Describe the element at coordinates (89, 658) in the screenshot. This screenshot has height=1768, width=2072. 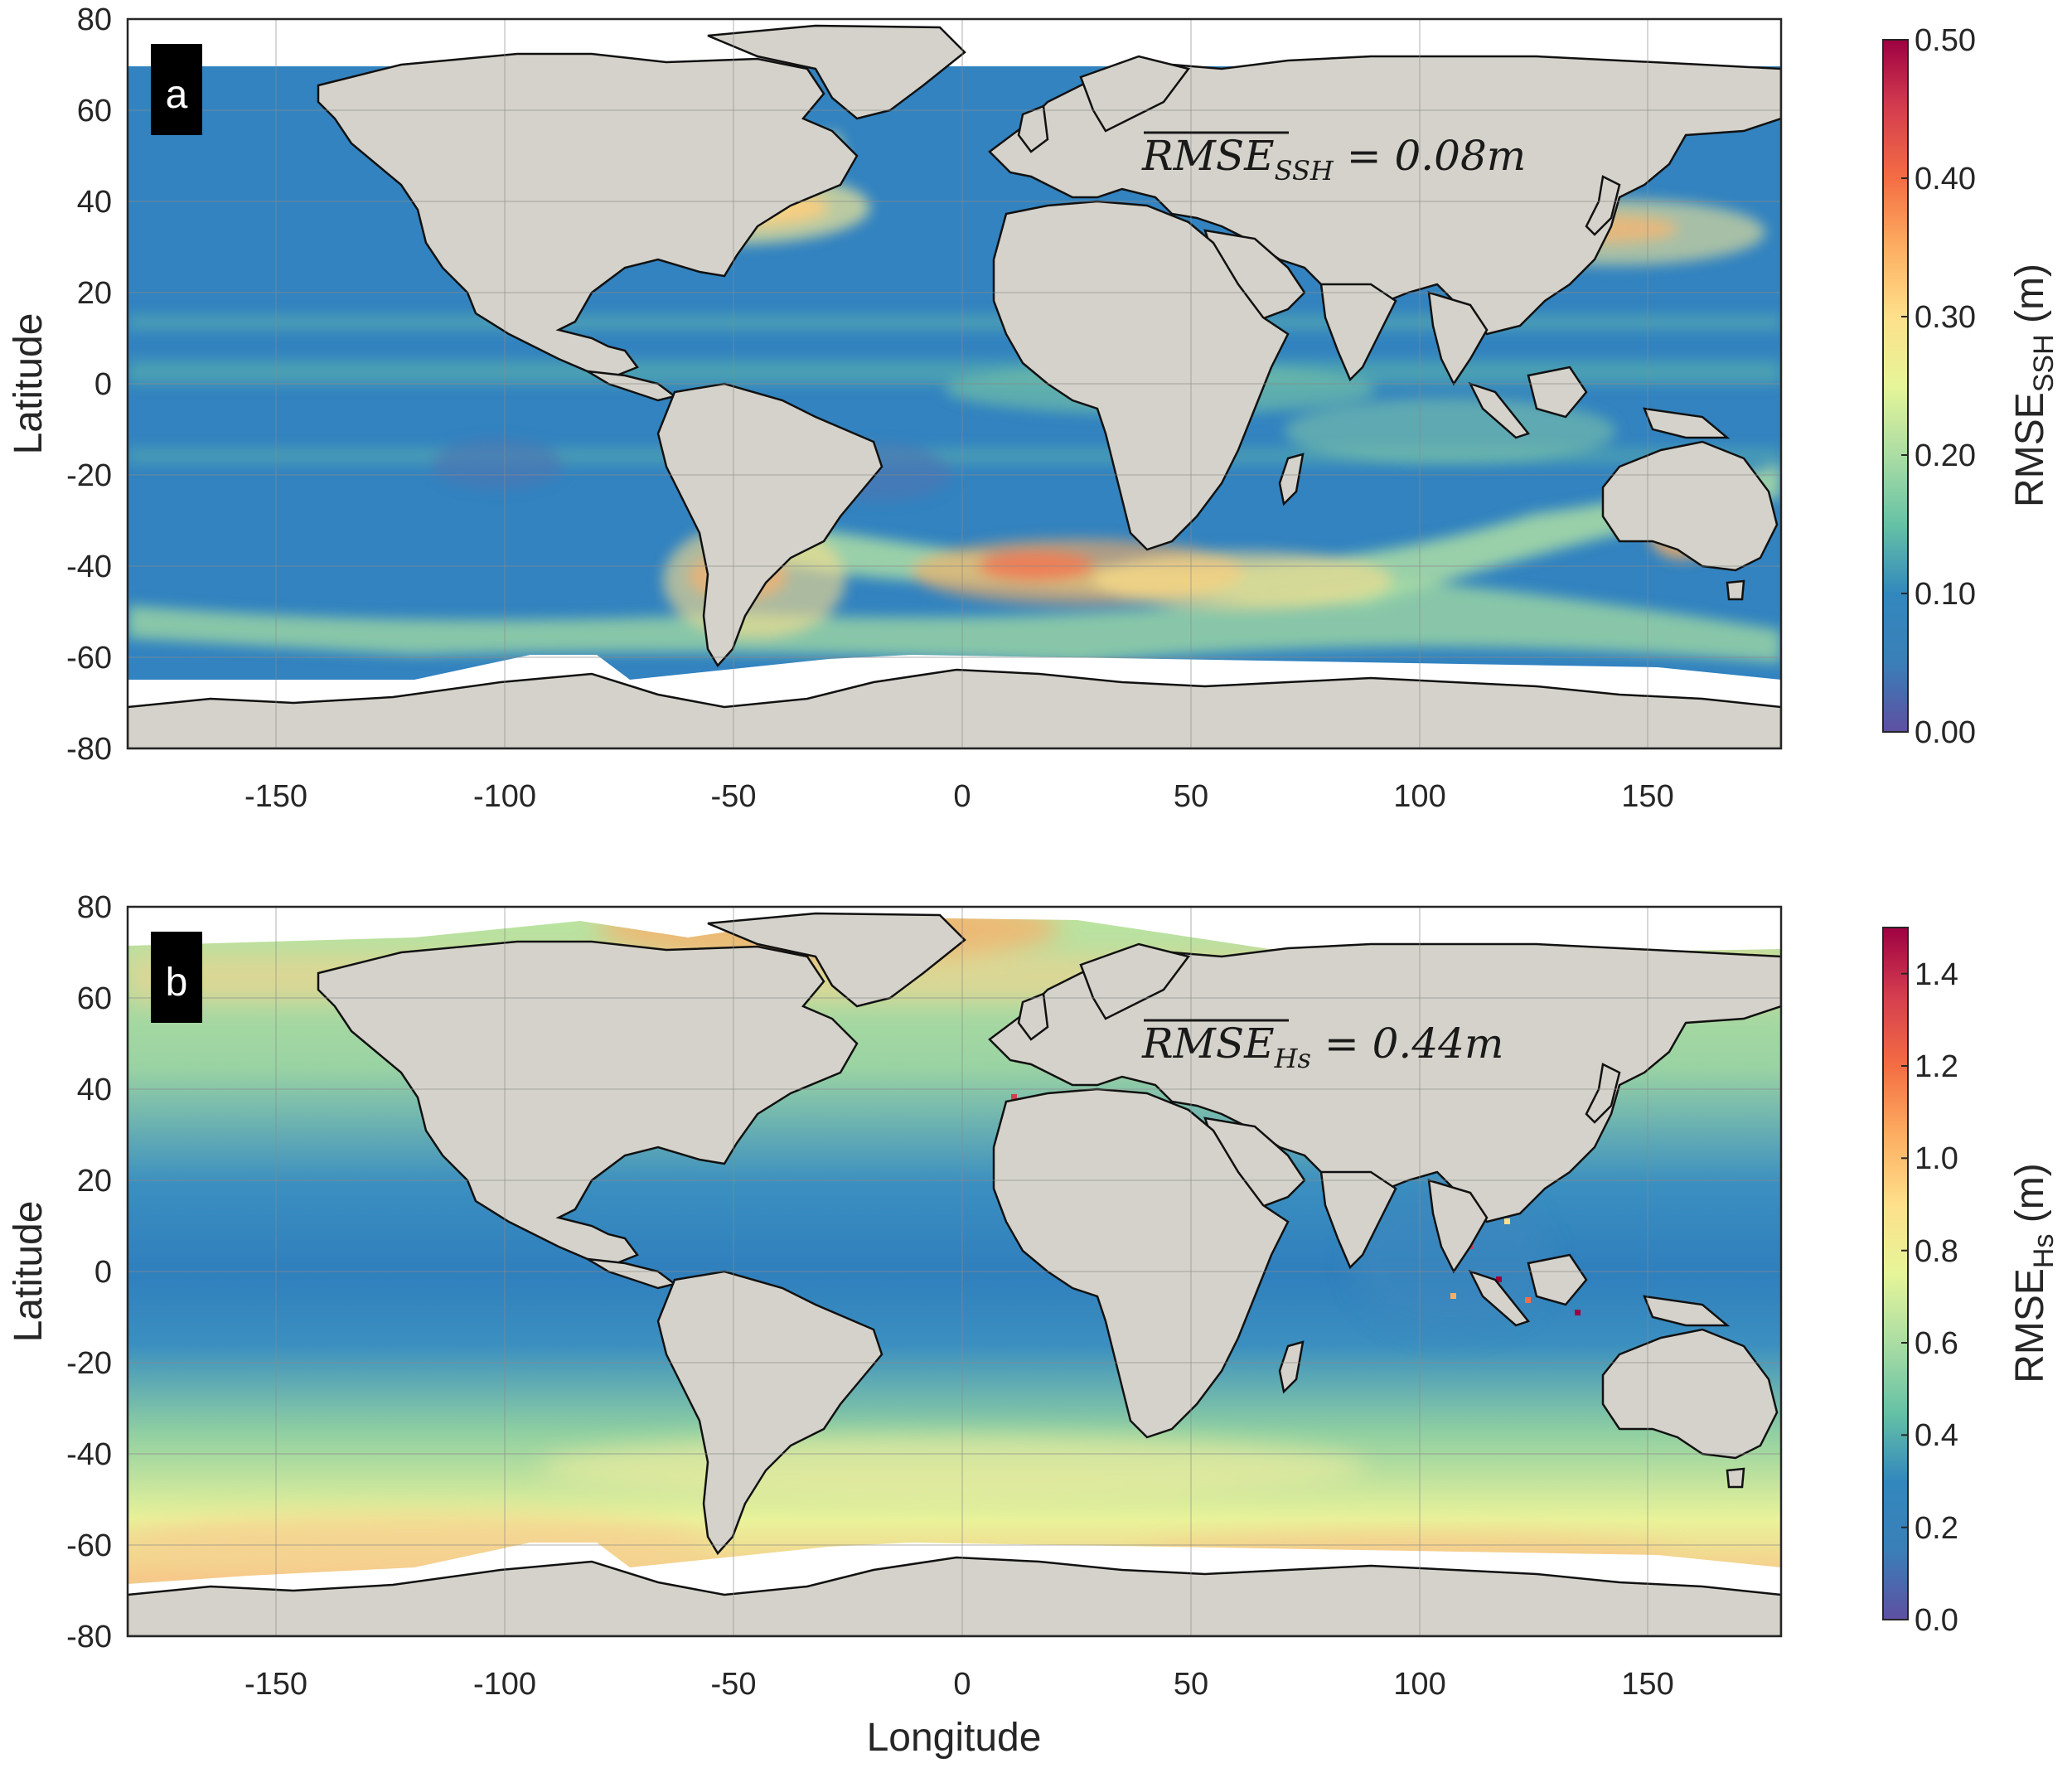
I see `panel-a-y-tick: -60` at that location.